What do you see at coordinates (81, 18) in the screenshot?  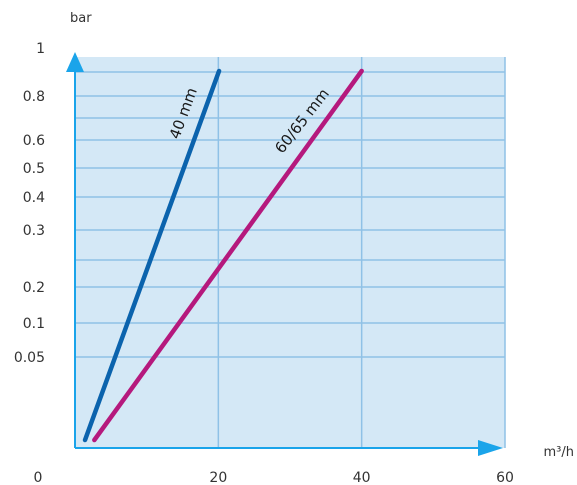 I see `y-axis-unit: bar` at bounding box center [81, 18].